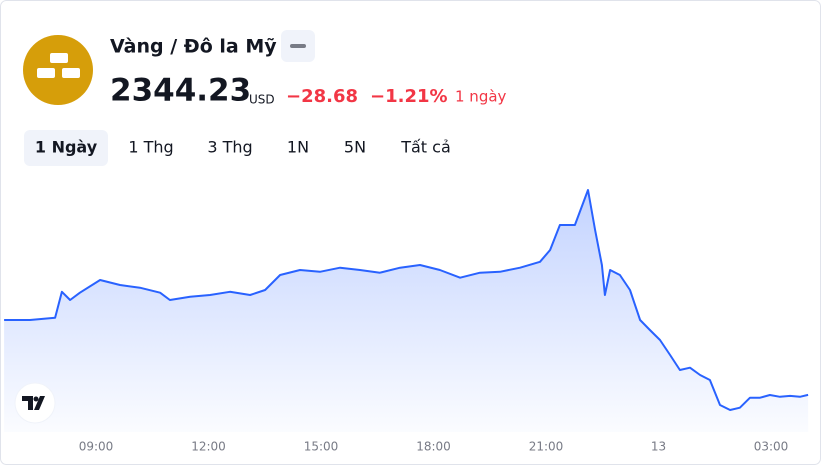  I want to click on tab: 3 Thg, so click(229, 147).